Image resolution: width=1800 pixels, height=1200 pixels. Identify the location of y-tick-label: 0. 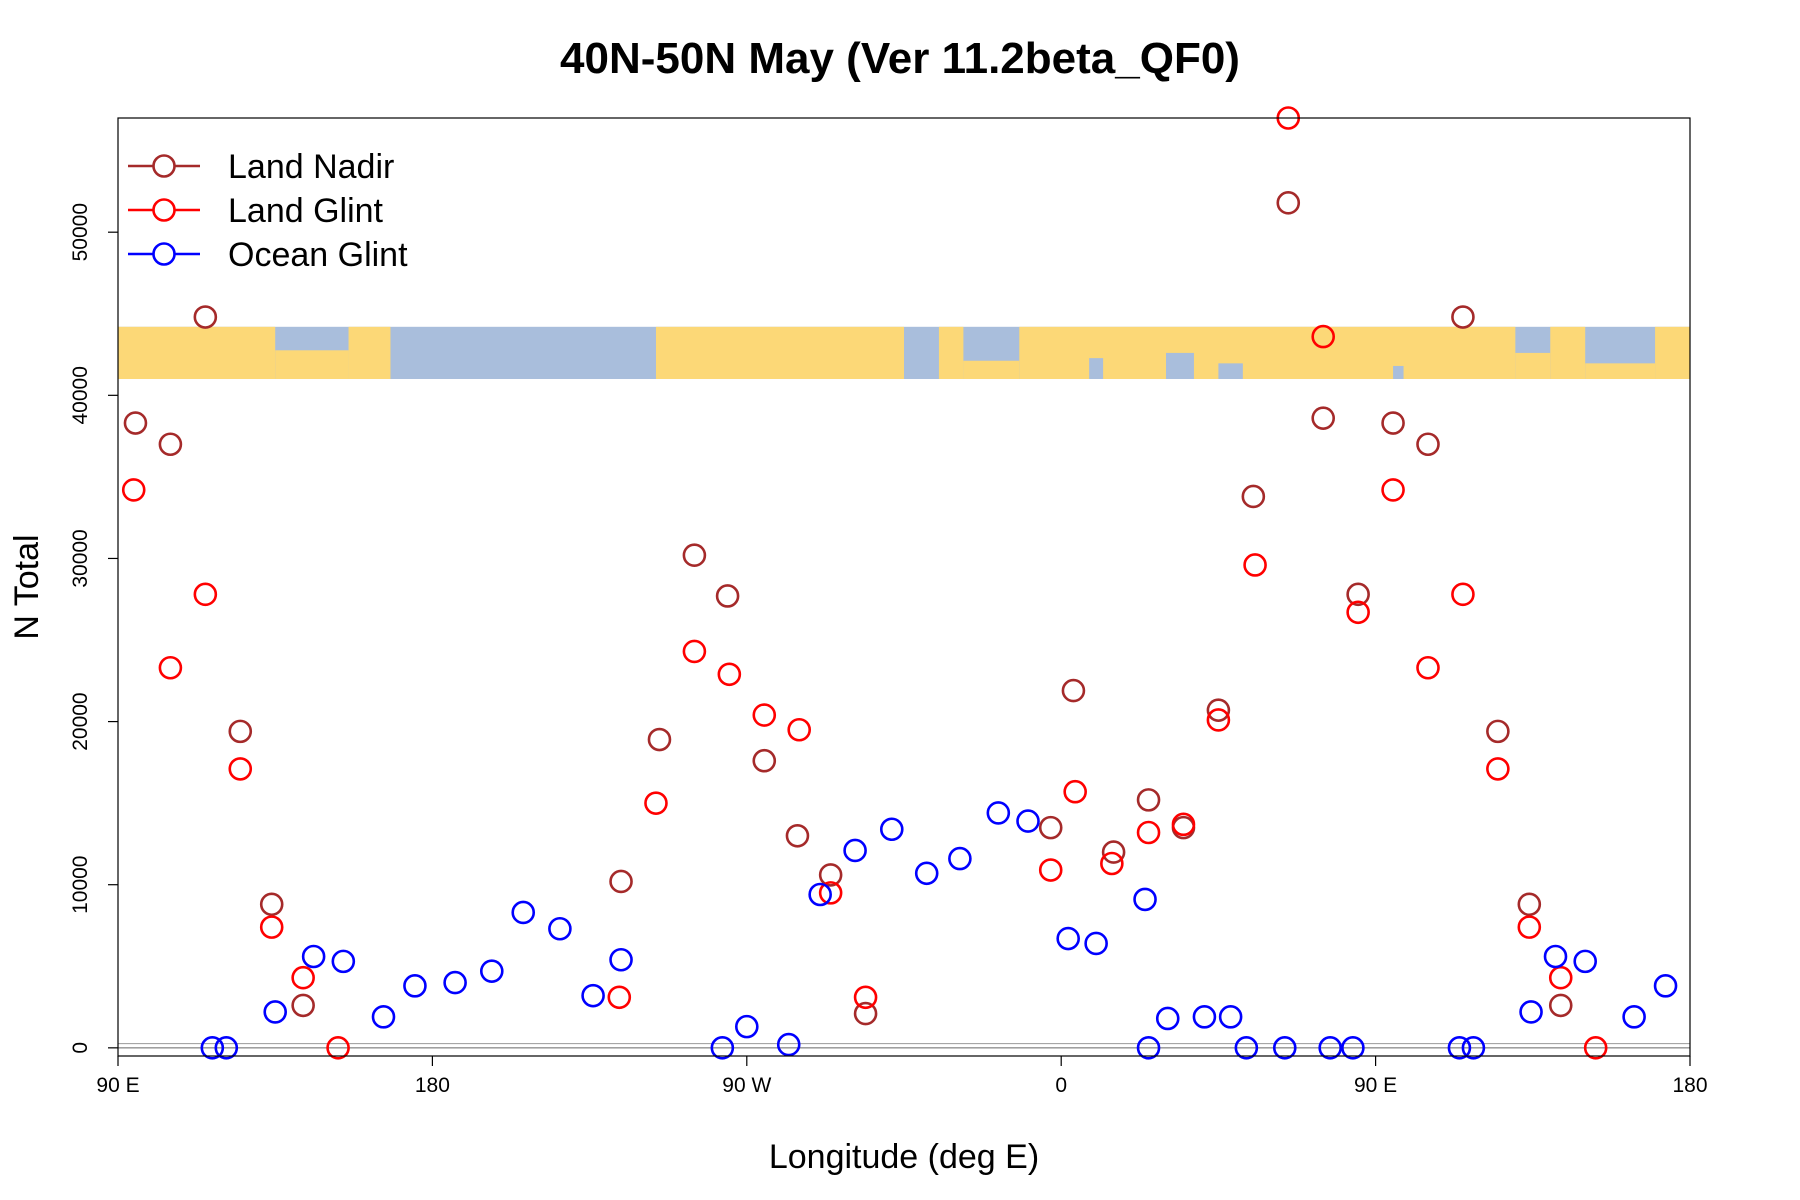
(80, 1048).